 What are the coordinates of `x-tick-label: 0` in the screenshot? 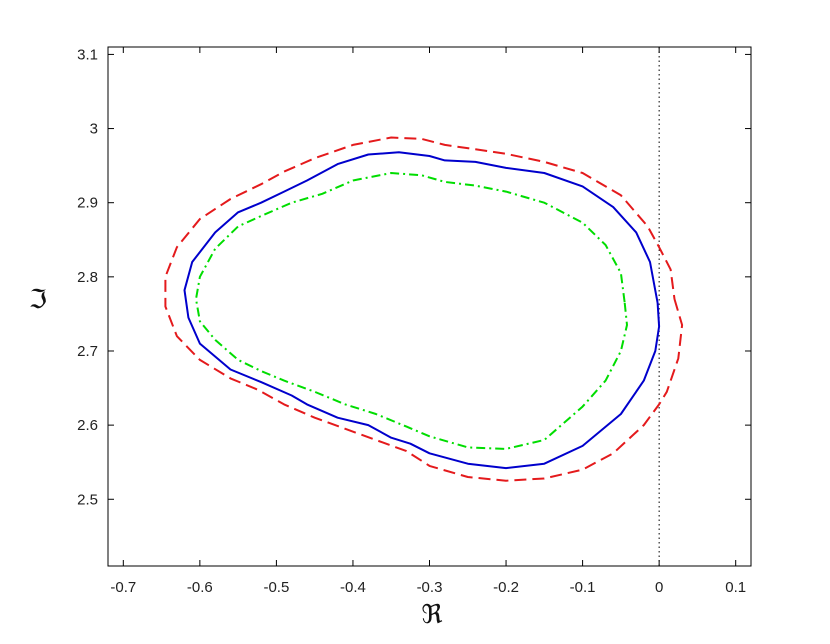 It's located at (659, 587).